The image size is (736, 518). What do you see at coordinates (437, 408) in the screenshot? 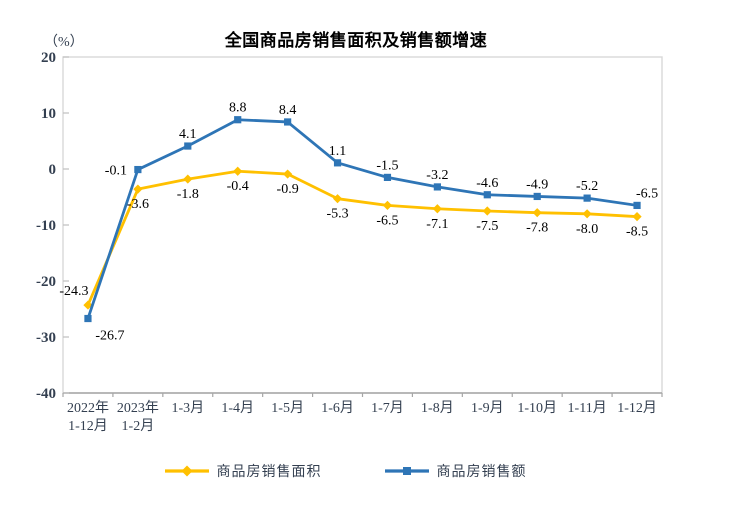
I see `x-tick-label: 1-8月` at bounding box center [437, 408].